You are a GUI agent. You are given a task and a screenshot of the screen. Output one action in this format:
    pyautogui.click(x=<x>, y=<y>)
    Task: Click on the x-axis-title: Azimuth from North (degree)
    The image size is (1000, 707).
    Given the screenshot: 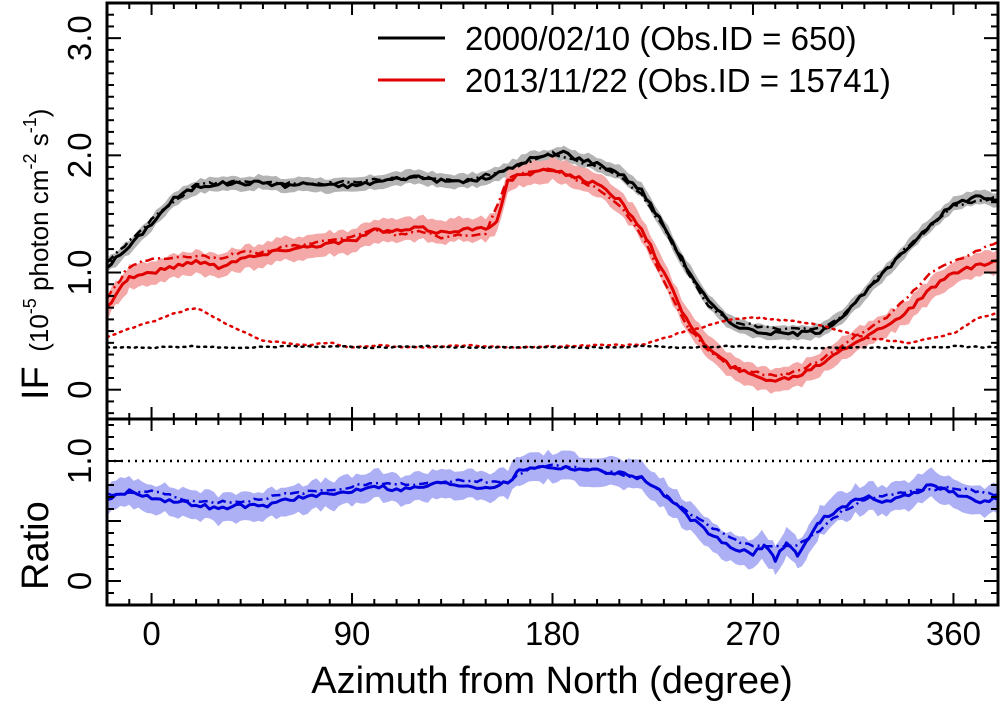 What is the action you would take?
    pyautogui.click(x=552, y=681)
    